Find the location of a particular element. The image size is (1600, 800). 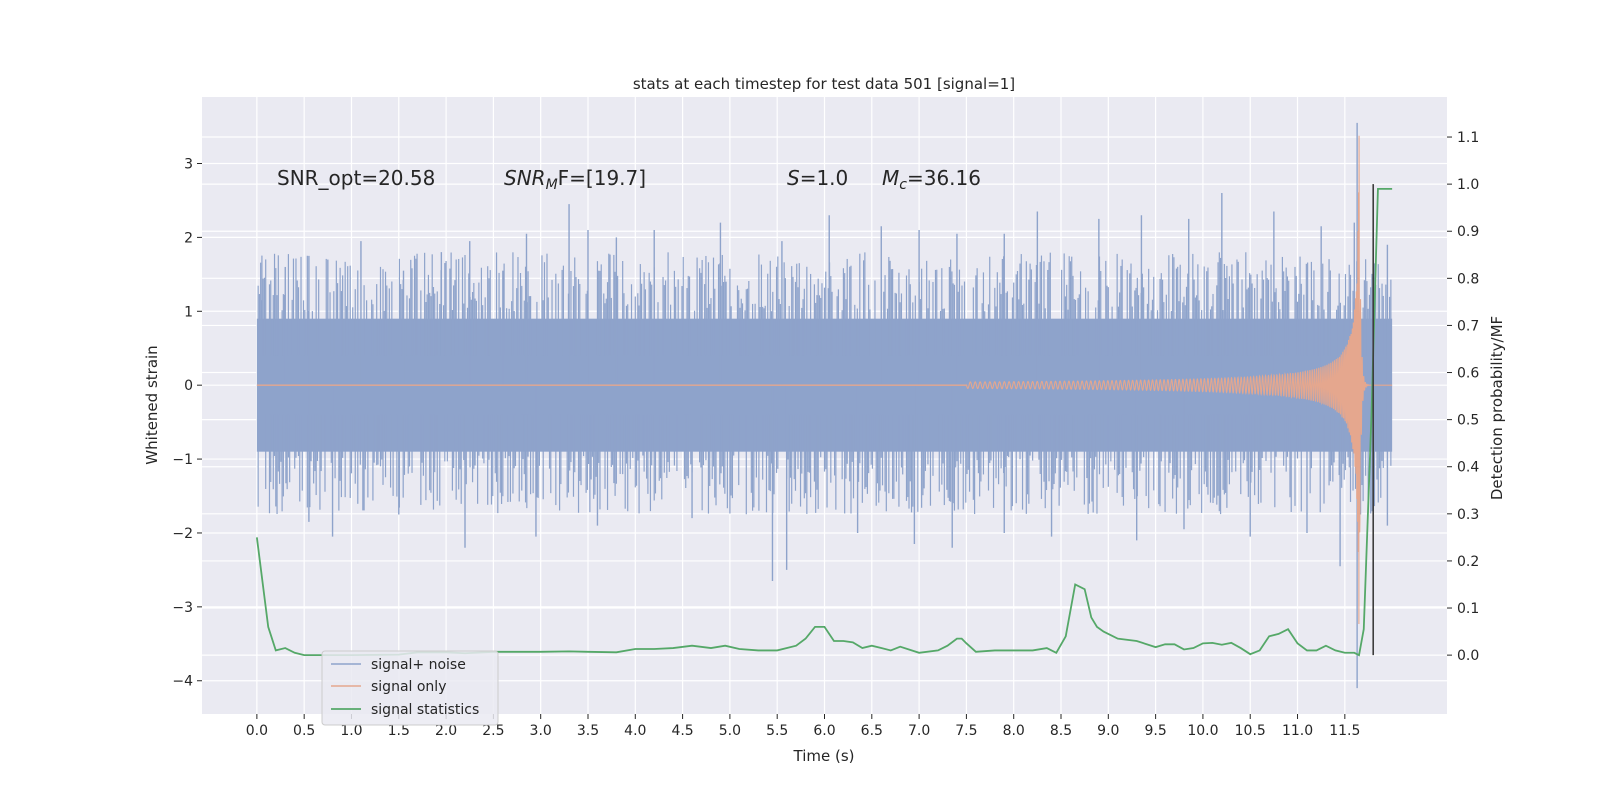

x-tick-label: 4.0 is located at coordinates (635, 731).